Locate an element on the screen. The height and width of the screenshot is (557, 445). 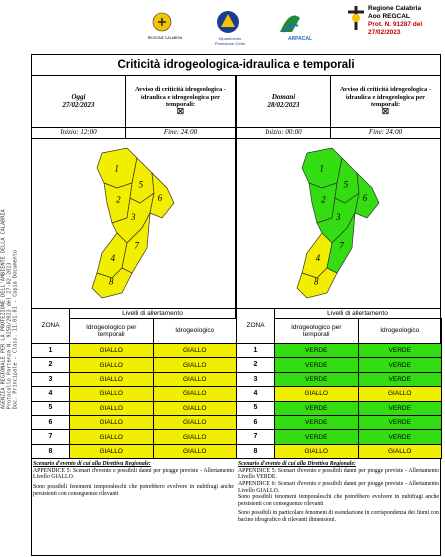
logo-protezione is located at coordinates (228, 22).